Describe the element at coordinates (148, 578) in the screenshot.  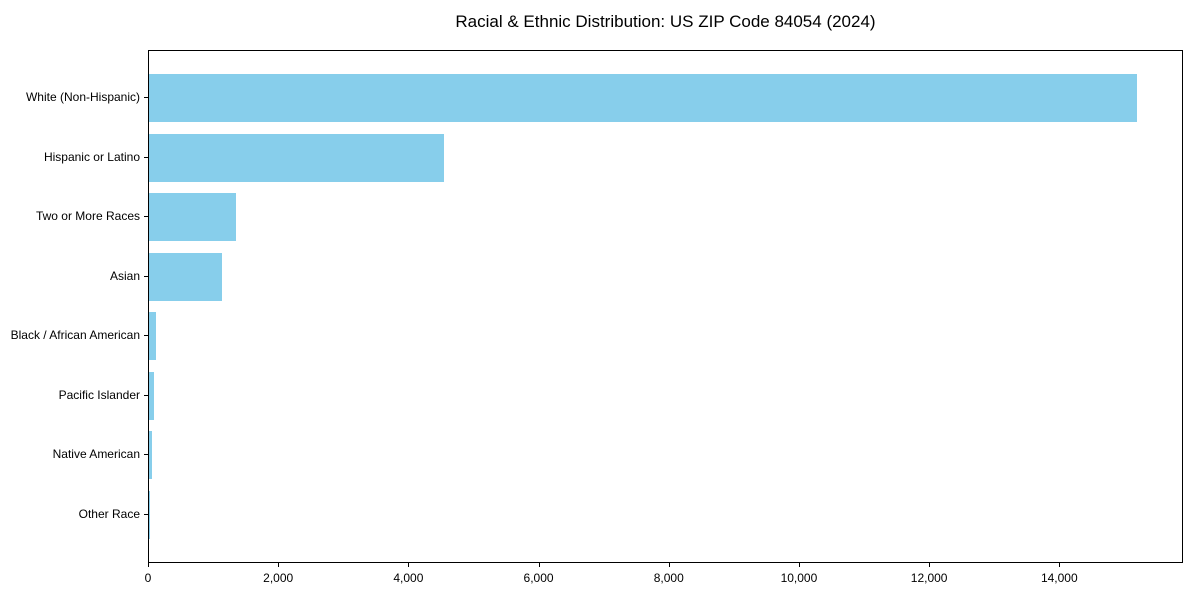
I see `x-tick-label: 0` at that location.